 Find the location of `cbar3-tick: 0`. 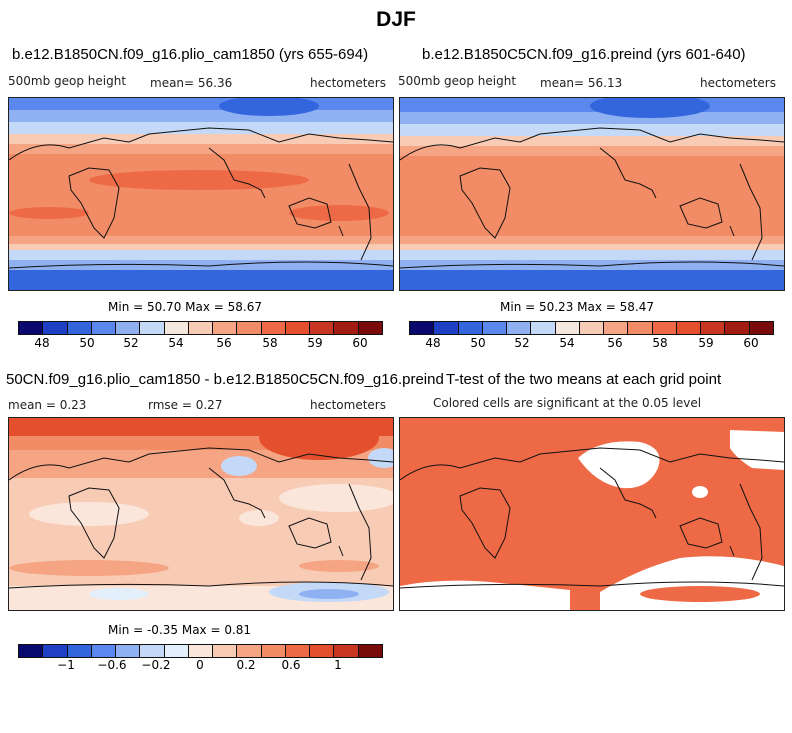

cbar3-tick: 0 is located at coordinates (200, 665).